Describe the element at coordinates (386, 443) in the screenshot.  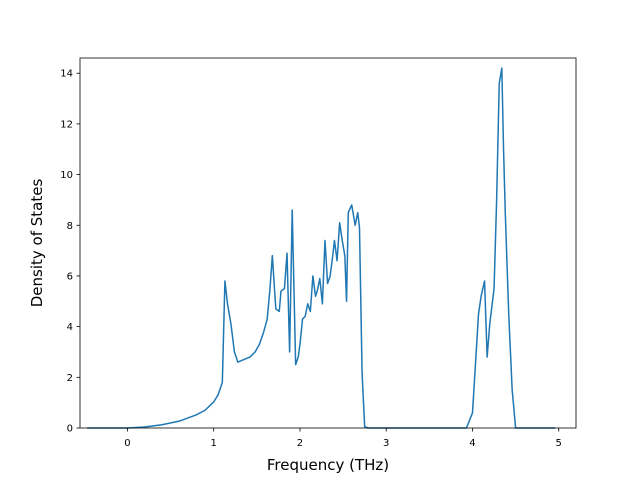
I see `x-tick-label: 3` at that location.